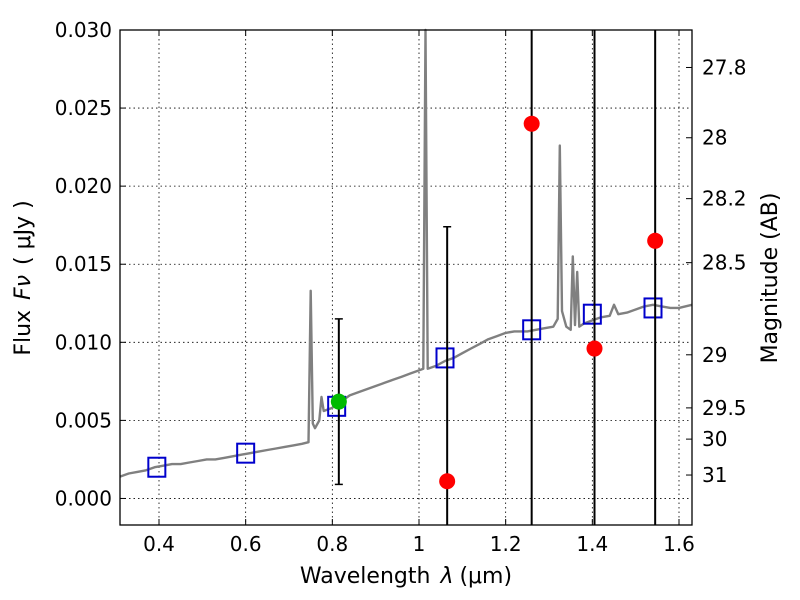 Image resolution: width=800 pixels, height=600 pixels. Describe the element at coordinates (83, 420) in the screenshot. I see `y-tick-label: 0.005` at that location.